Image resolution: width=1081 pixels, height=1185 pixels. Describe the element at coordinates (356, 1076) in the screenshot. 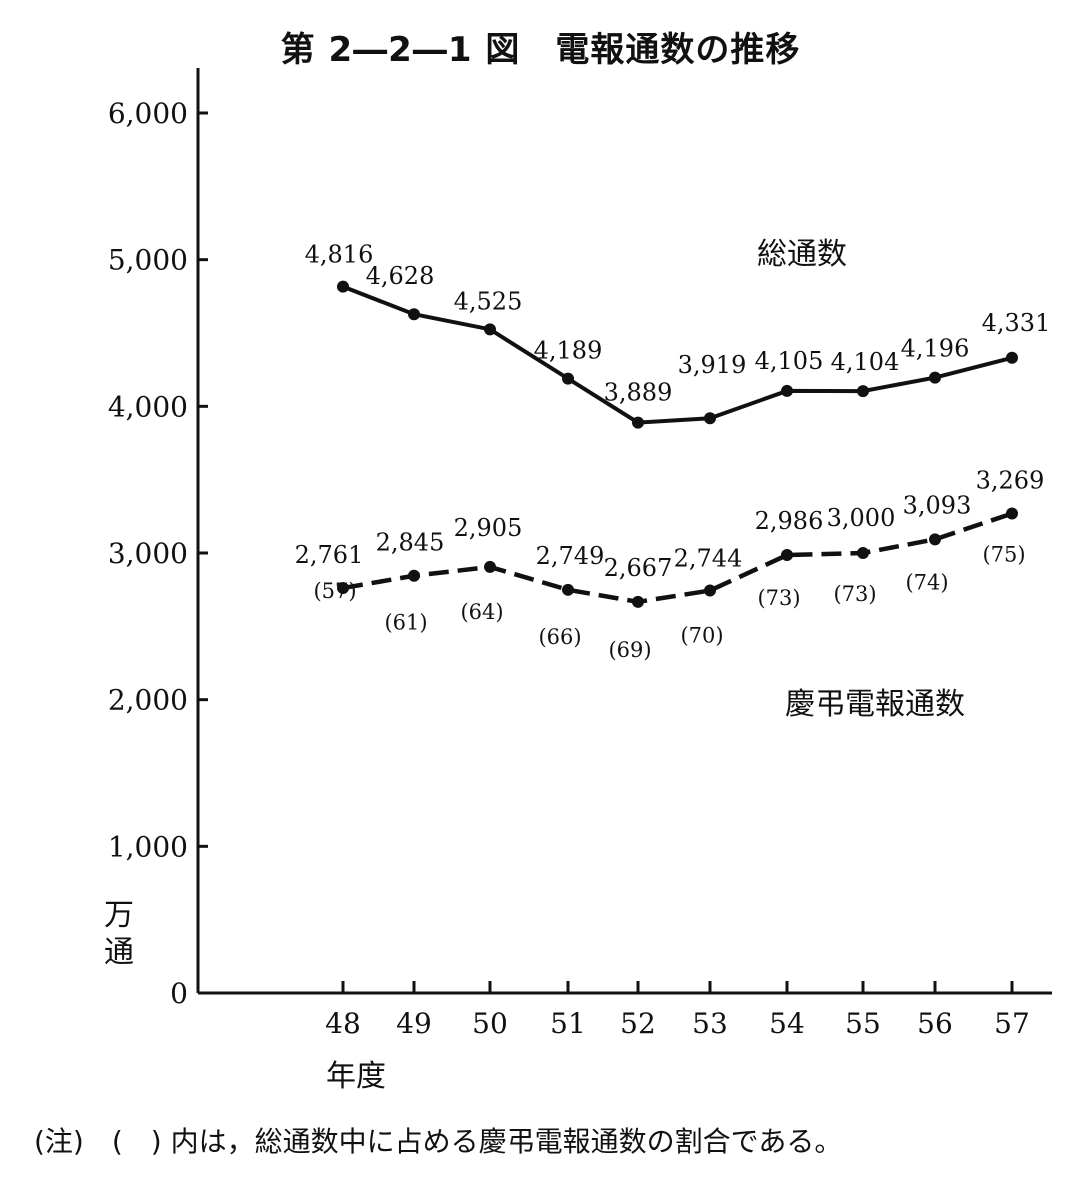

I see `x-axis-title: 年度` at that location.